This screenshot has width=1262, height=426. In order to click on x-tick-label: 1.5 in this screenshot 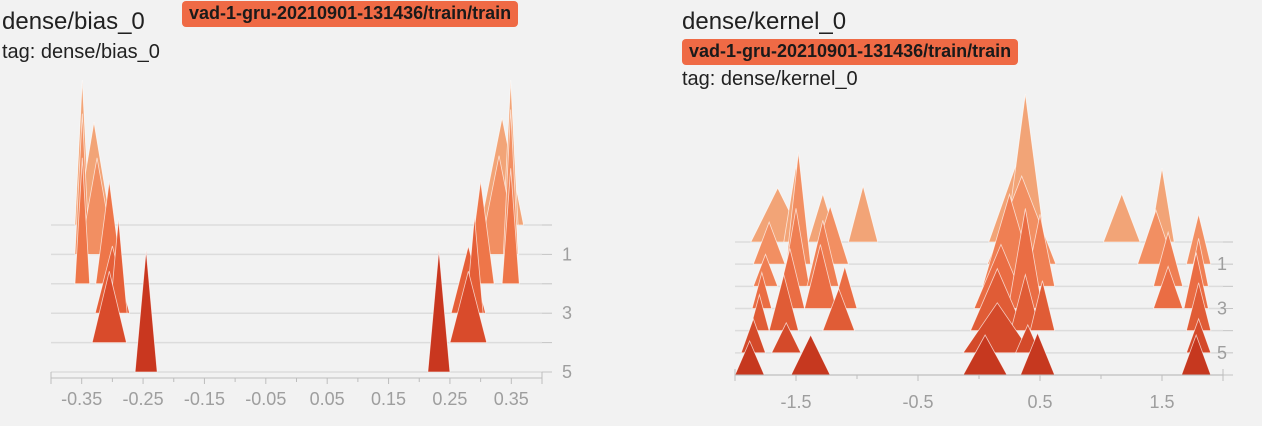, I will do `click(1161, 402)`.